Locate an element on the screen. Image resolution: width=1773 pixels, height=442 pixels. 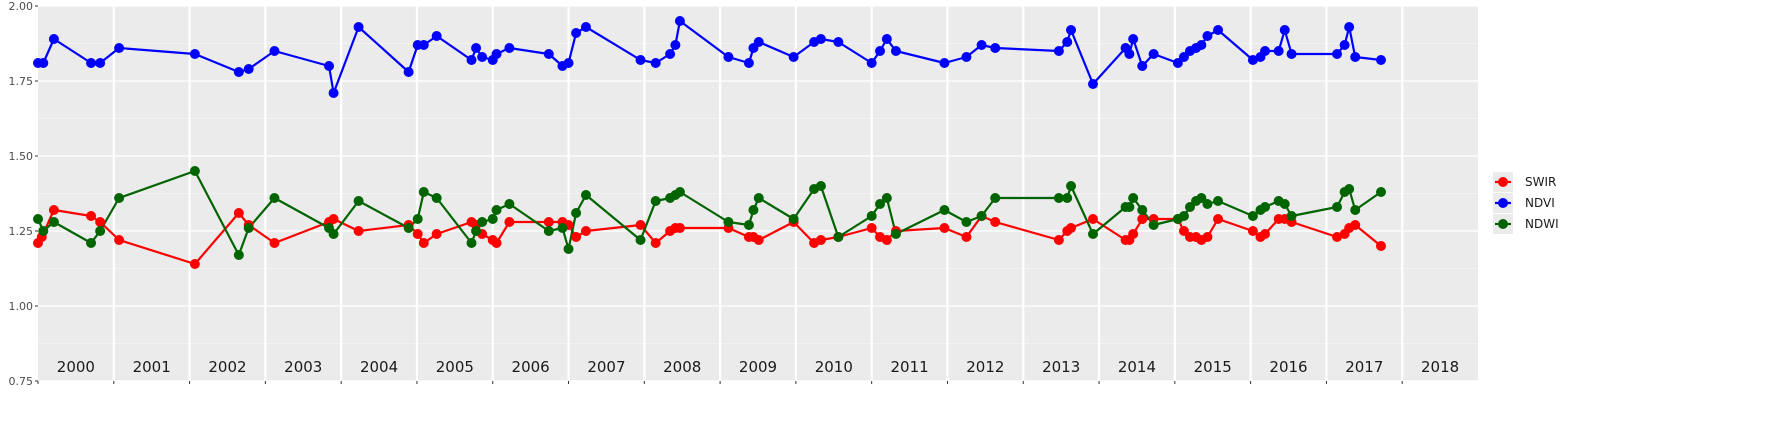
y-tick-label: 1.25 is located at coordinates (21, 231).